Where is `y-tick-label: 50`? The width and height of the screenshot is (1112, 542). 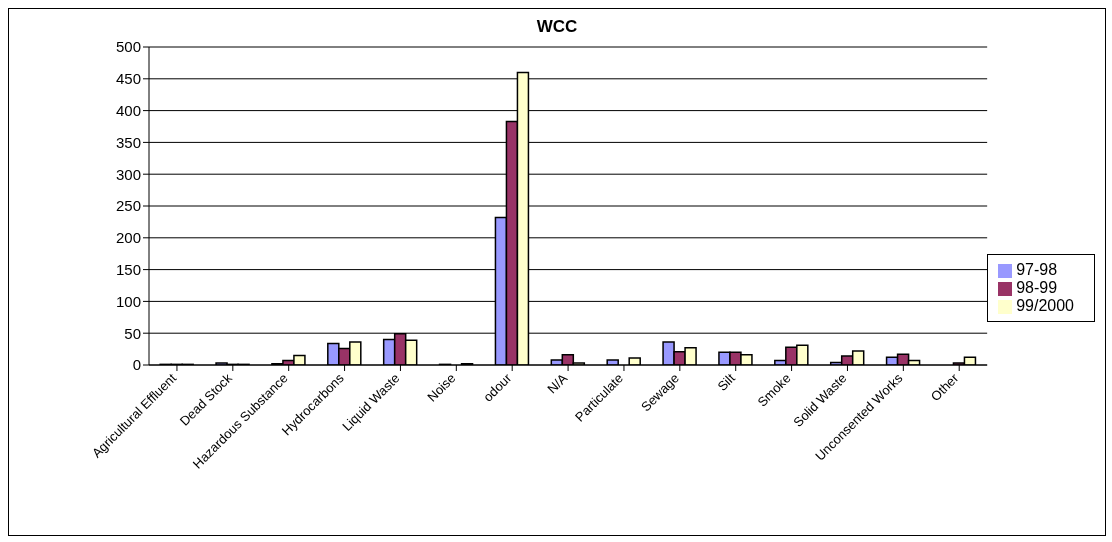 y-tick-label: 50 is located at coordinates (132, 333).